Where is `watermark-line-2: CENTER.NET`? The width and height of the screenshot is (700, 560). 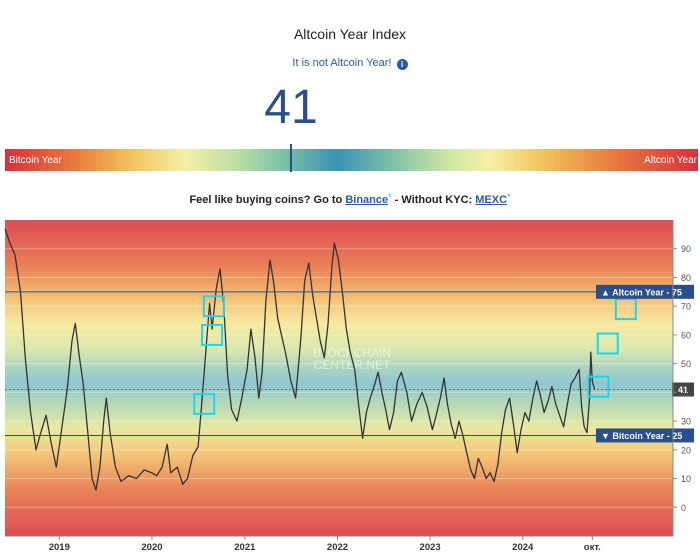
watermark-line-2: CENTER.NET is located at coordinates (352, 365).